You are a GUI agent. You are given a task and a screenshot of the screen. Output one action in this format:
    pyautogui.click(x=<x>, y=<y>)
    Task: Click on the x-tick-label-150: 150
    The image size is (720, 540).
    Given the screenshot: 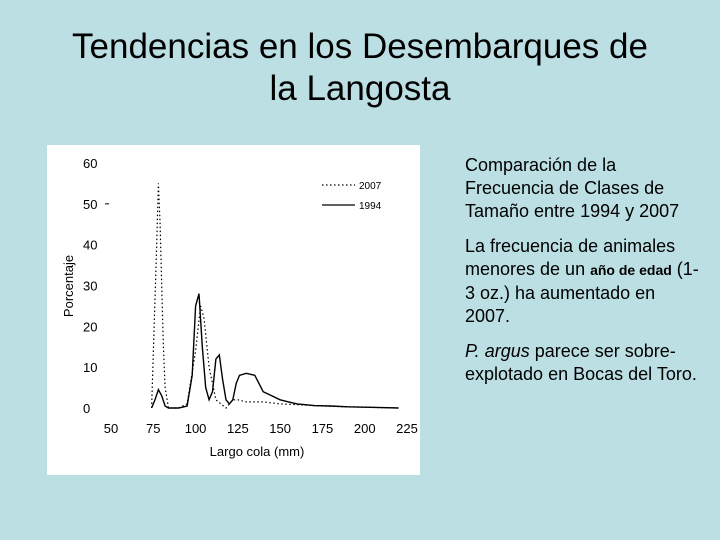 What is the action you would take?
    pyautogui.click(x=280, y=428)
    